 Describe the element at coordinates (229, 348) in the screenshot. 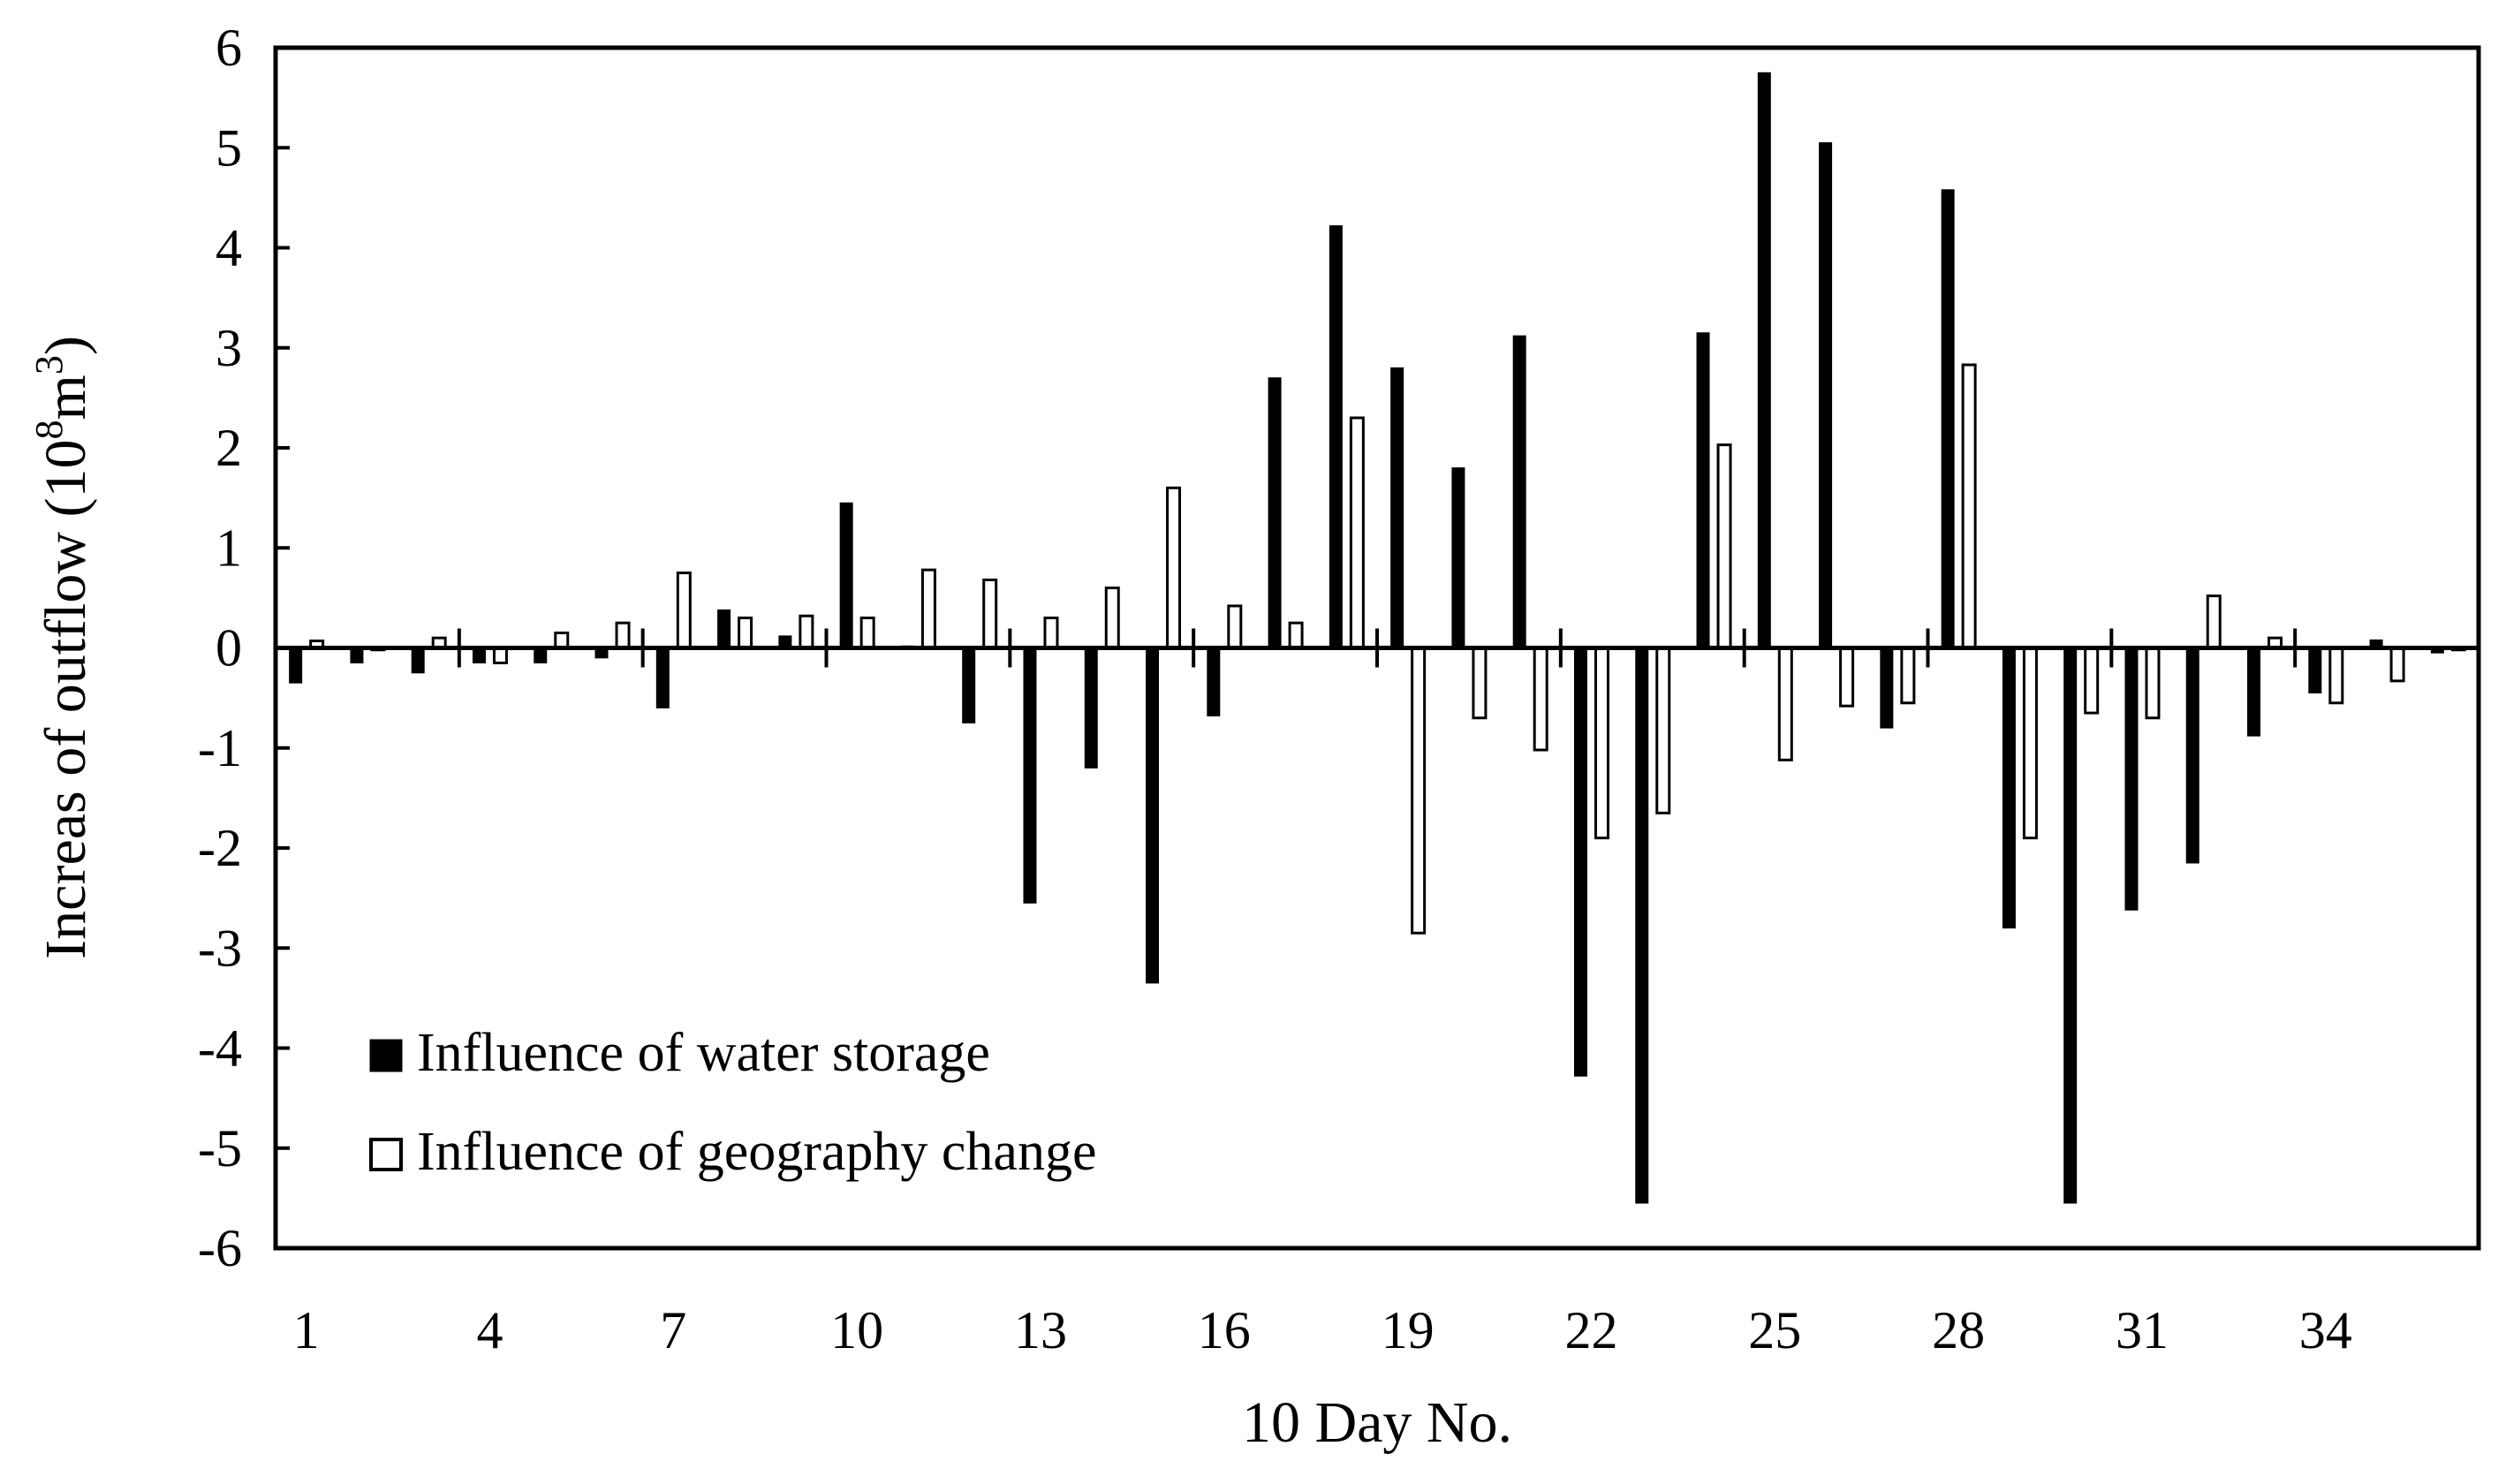

I see `y-tick-label: 3` at that location.